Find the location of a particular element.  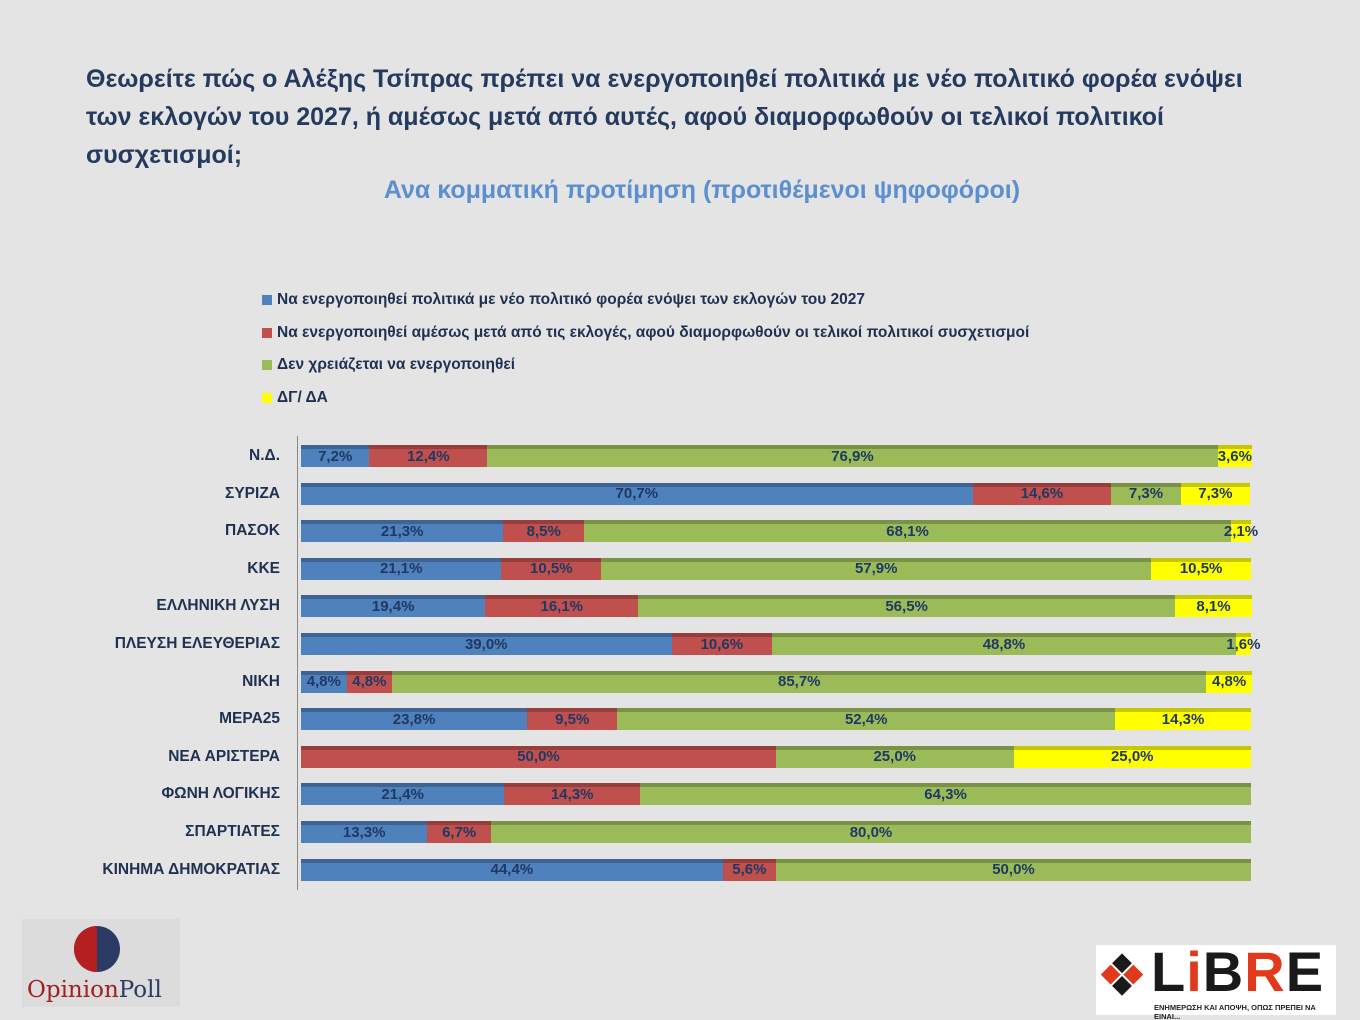

data-label: 8,5% is located at coordinates (543, 531).